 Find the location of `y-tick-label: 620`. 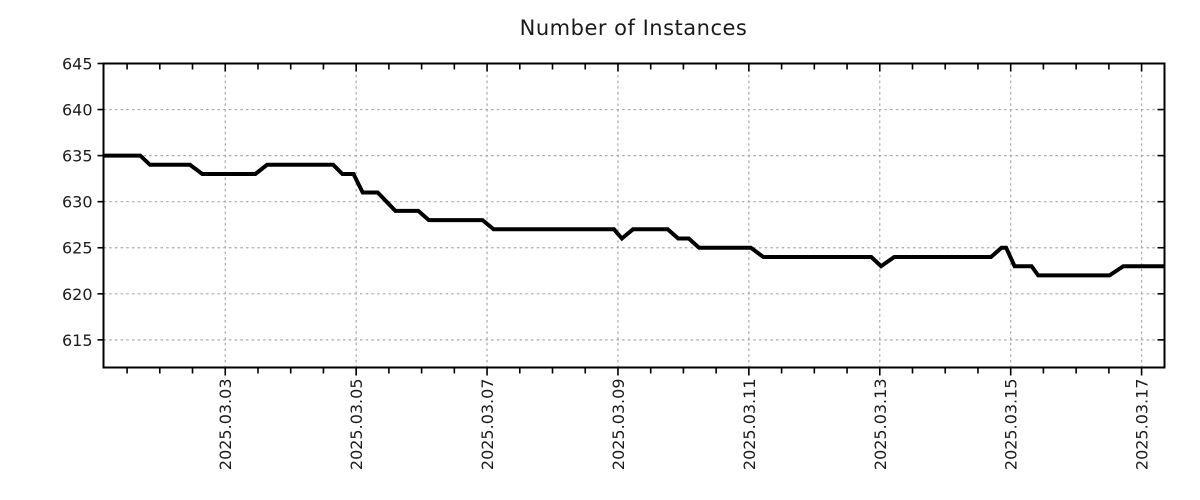

y-tick-label: 620 is located at coordinates (77, 294).